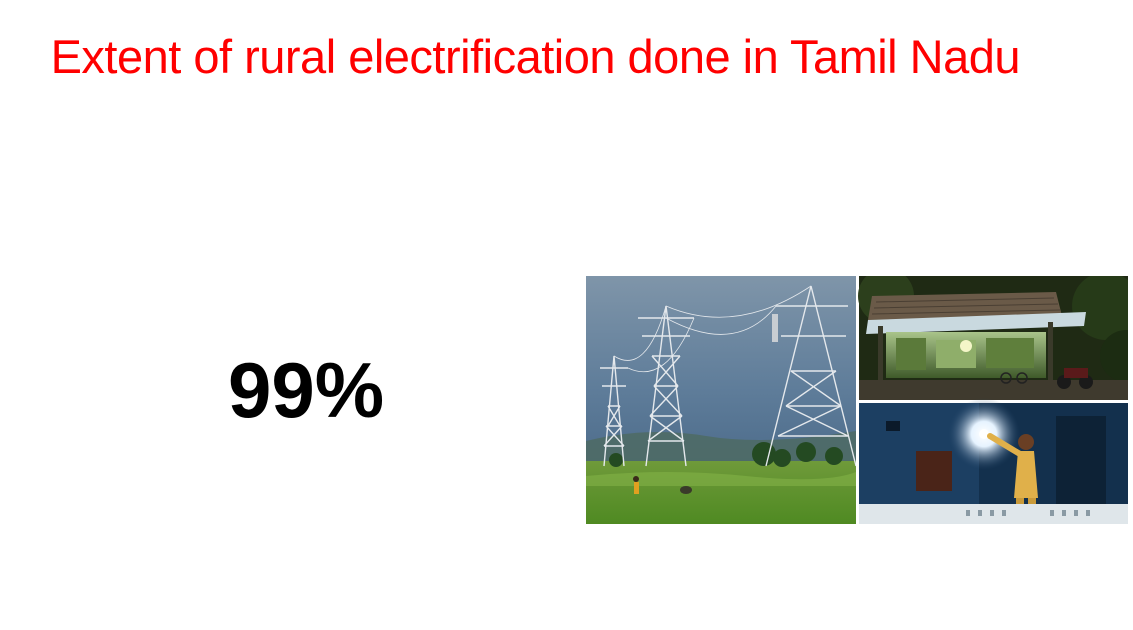  Describe the element at coordinates (993, 338) in the screenshot. I see `lit-village-shop-photo` at that location.